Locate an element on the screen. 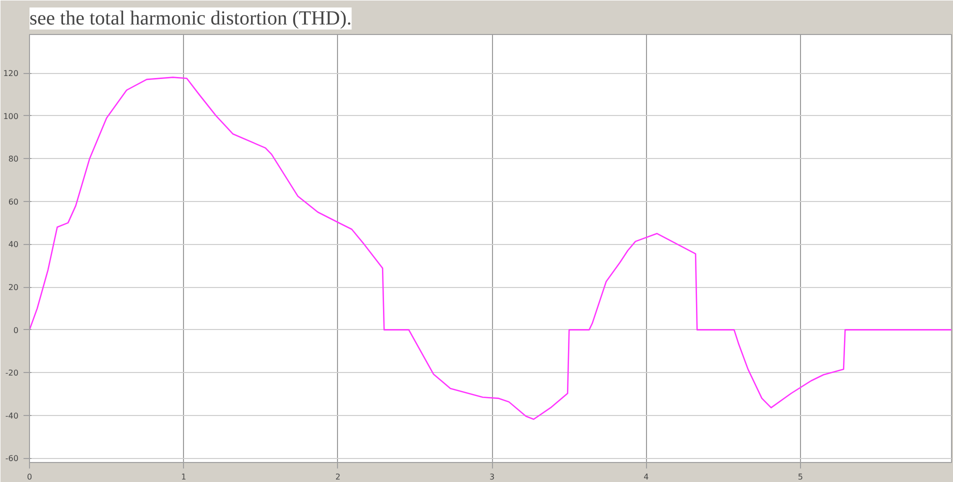 The width and height of the screenshot is (953, 482). y-tick-label: 40 is located at coordinates (13, 245).